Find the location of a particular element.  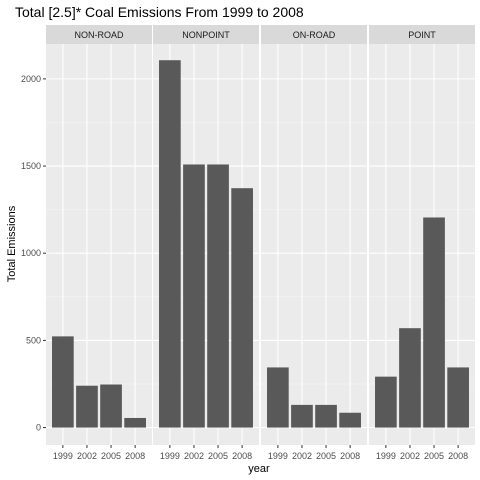

facet-strip-label: POINT is located at coordinates (422, 35).